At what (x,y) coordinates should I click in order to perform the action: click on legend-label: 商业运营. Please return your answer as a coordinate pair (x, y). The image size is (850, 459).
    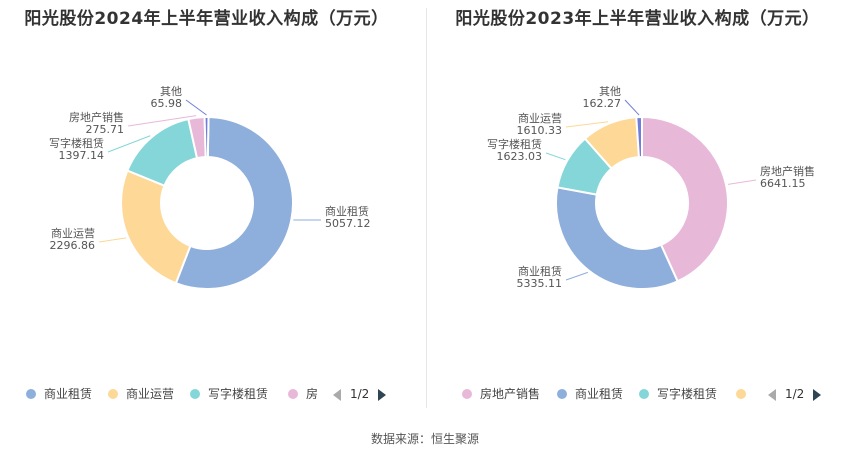
    Looking at the image, I should click on (150, 394).